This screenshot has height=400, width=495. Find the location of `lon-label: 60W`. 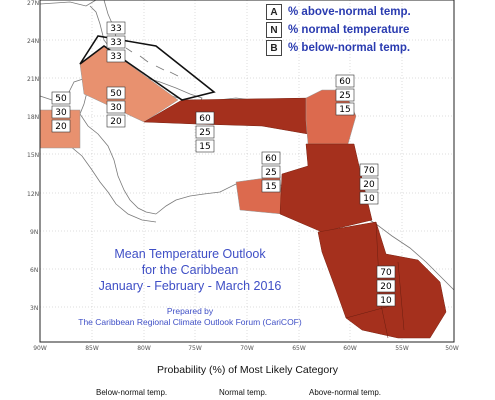

lon-label: 60W is located at coordinates (350, 348).